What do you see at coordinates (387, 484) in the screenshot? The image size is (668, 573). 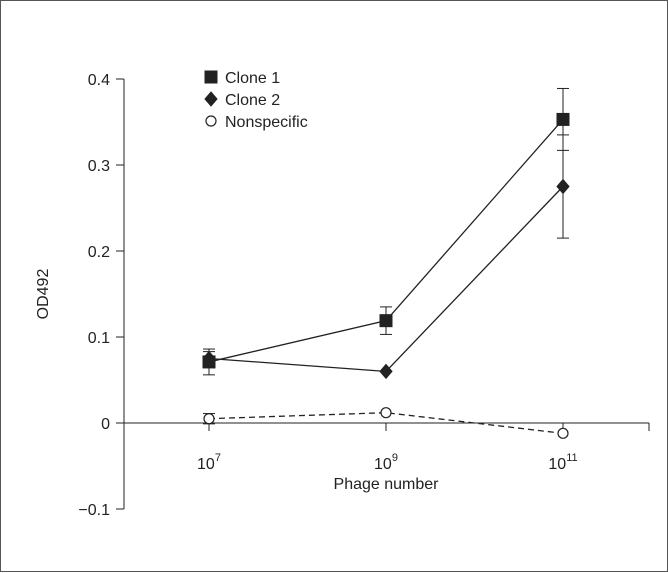 I see `x-axis-title: Phage number` at bounding box center [387, 484].